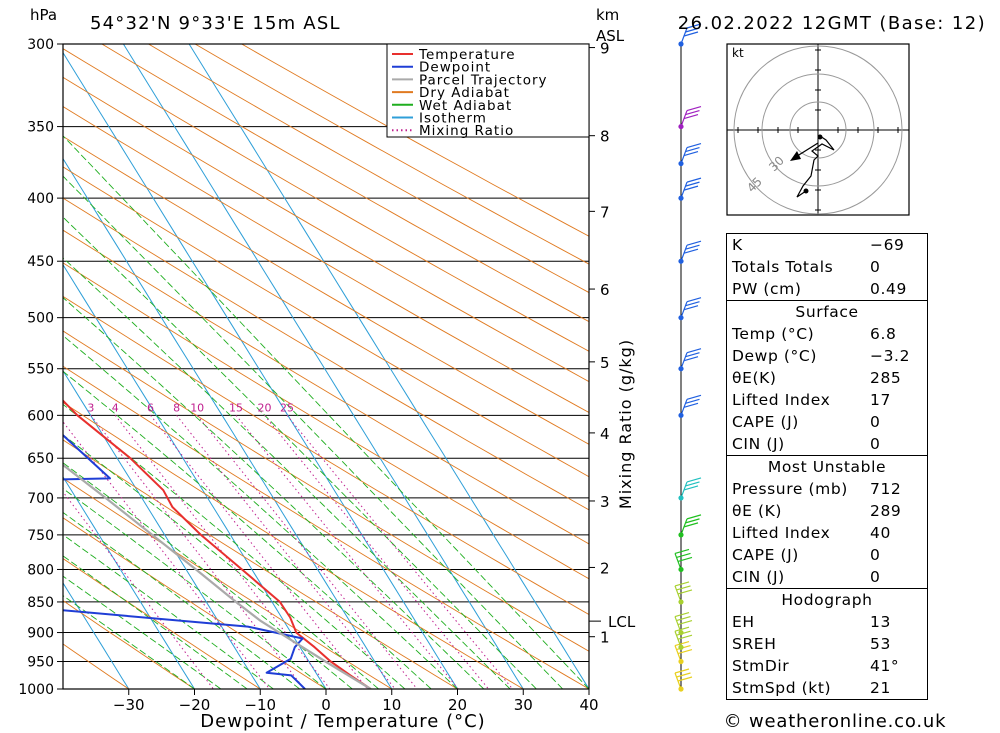 This screenshot has height=733, width=1000. What do you see at coordinates (886, 511) in the screenshot?
I see `index-value: 289` at bounding box center [886, 511].